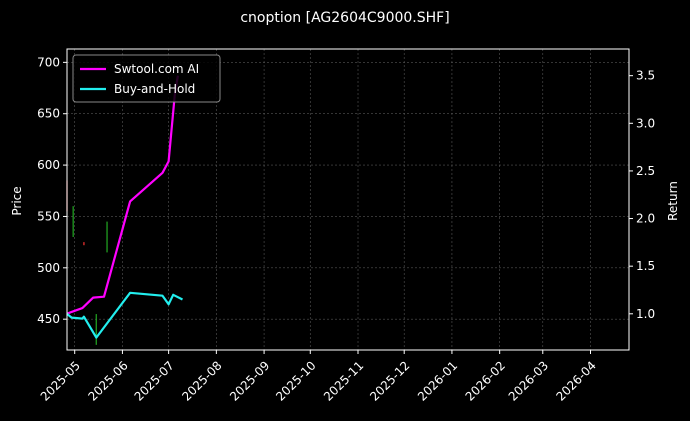 The width and height of the screenshot is (690, 421). I want to click on y-tick-label: 550, so click(48, 216).